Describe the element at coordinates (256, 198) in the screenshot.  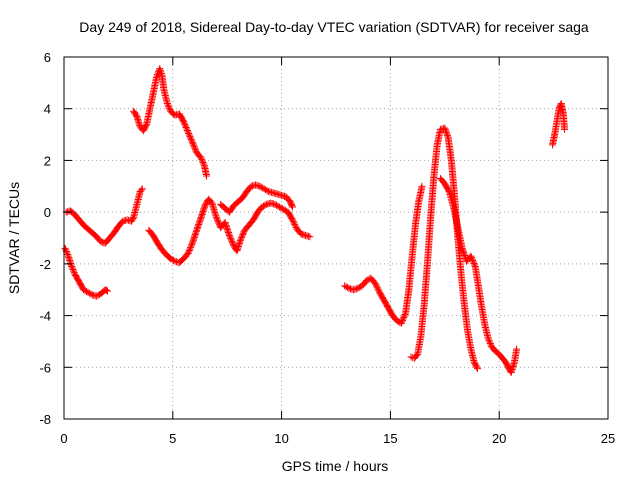
I see `series-track_d` at that location.